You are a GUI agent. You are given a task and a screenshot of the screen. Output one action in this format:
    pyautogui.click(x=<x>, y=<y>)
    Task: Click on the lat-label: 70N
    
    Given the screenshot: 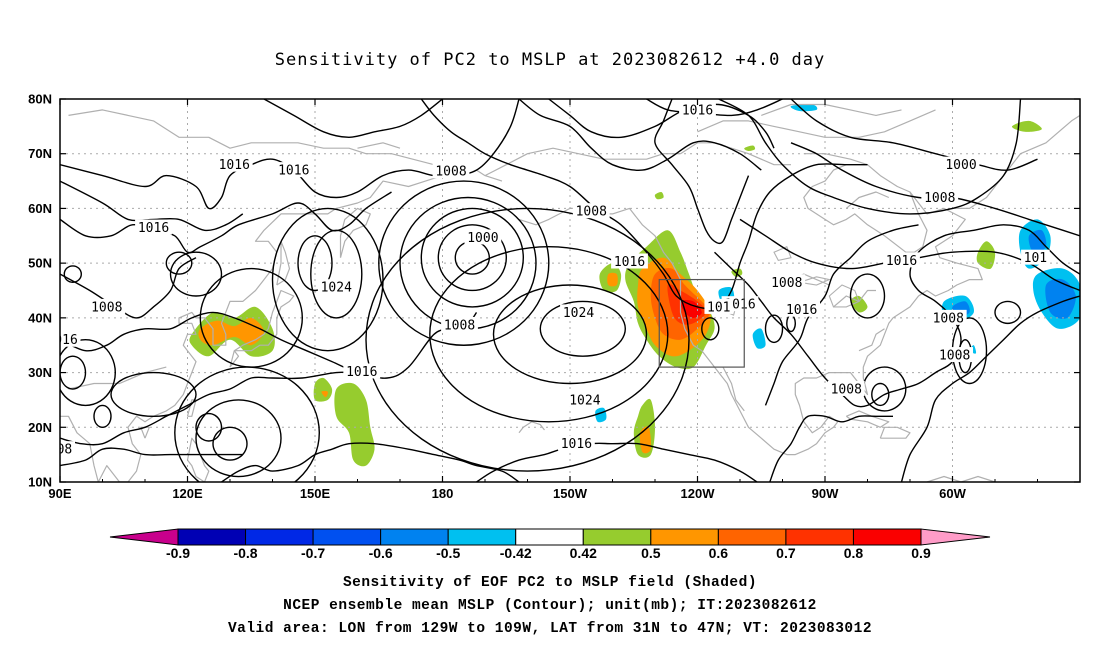 What is the action you would take?
    pyautogui.click(x=40, y=153)
    